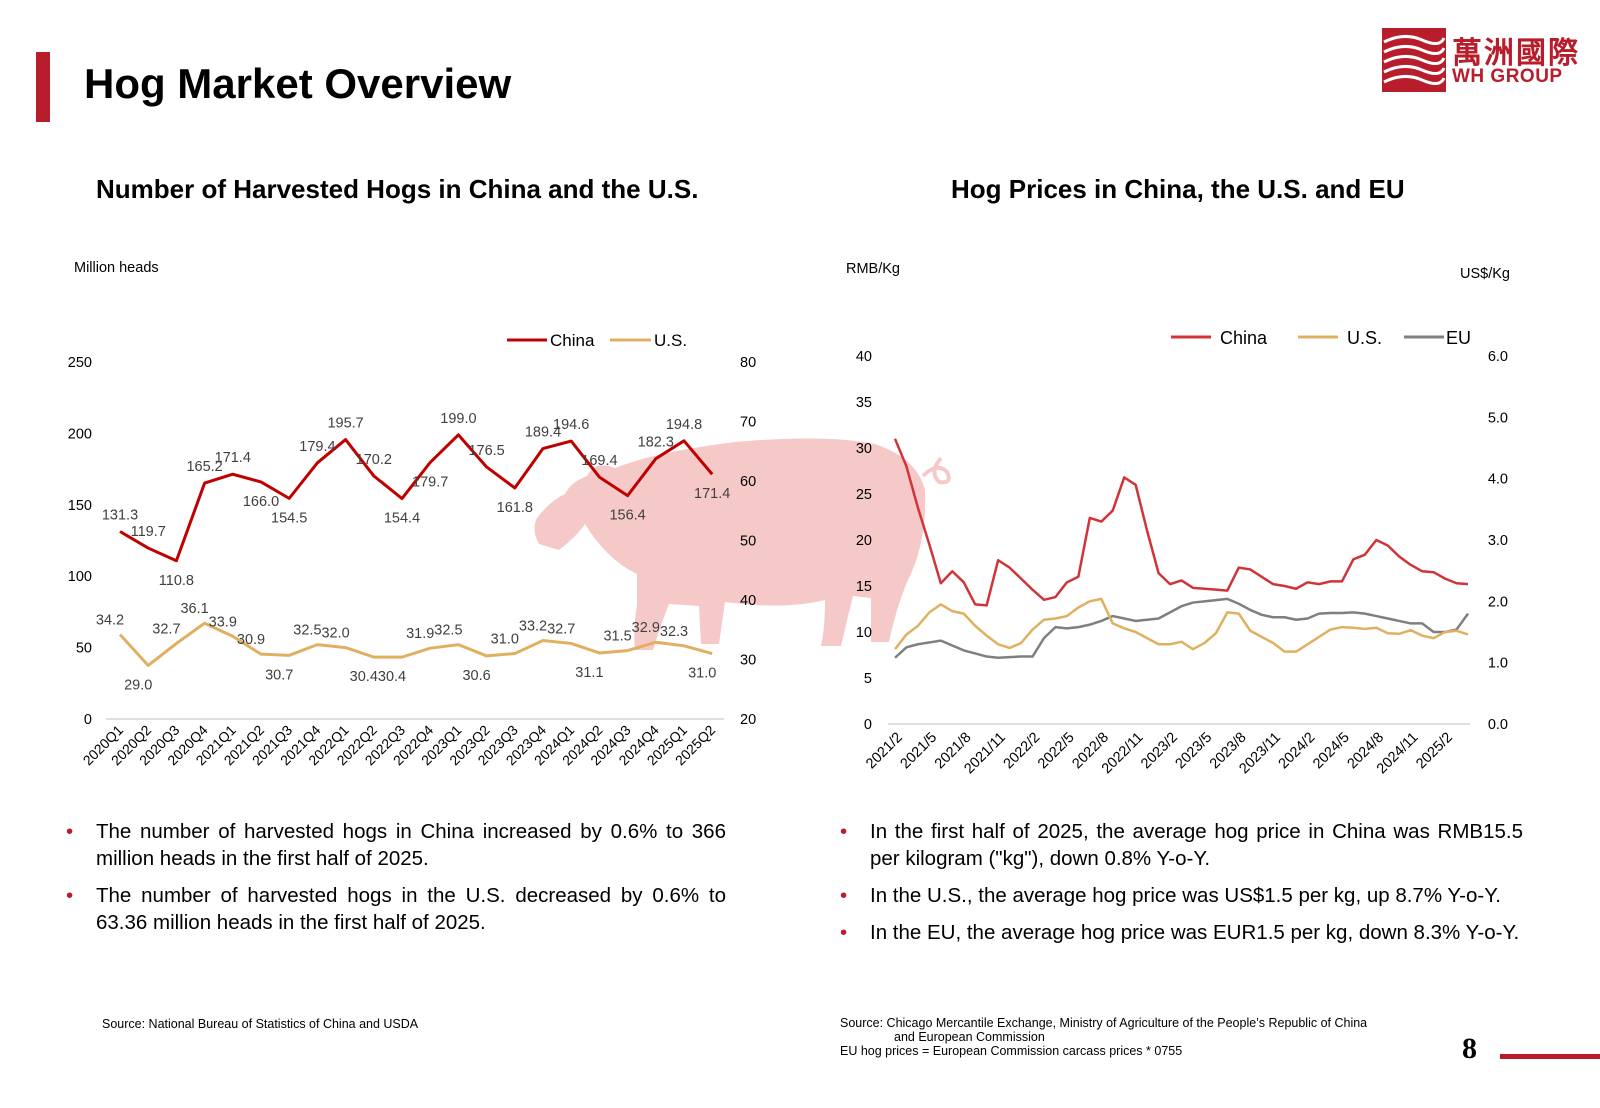 The height and width of the screenshot is (1108, 1600). I want to click on title-accent-bar, so click(43, 87).